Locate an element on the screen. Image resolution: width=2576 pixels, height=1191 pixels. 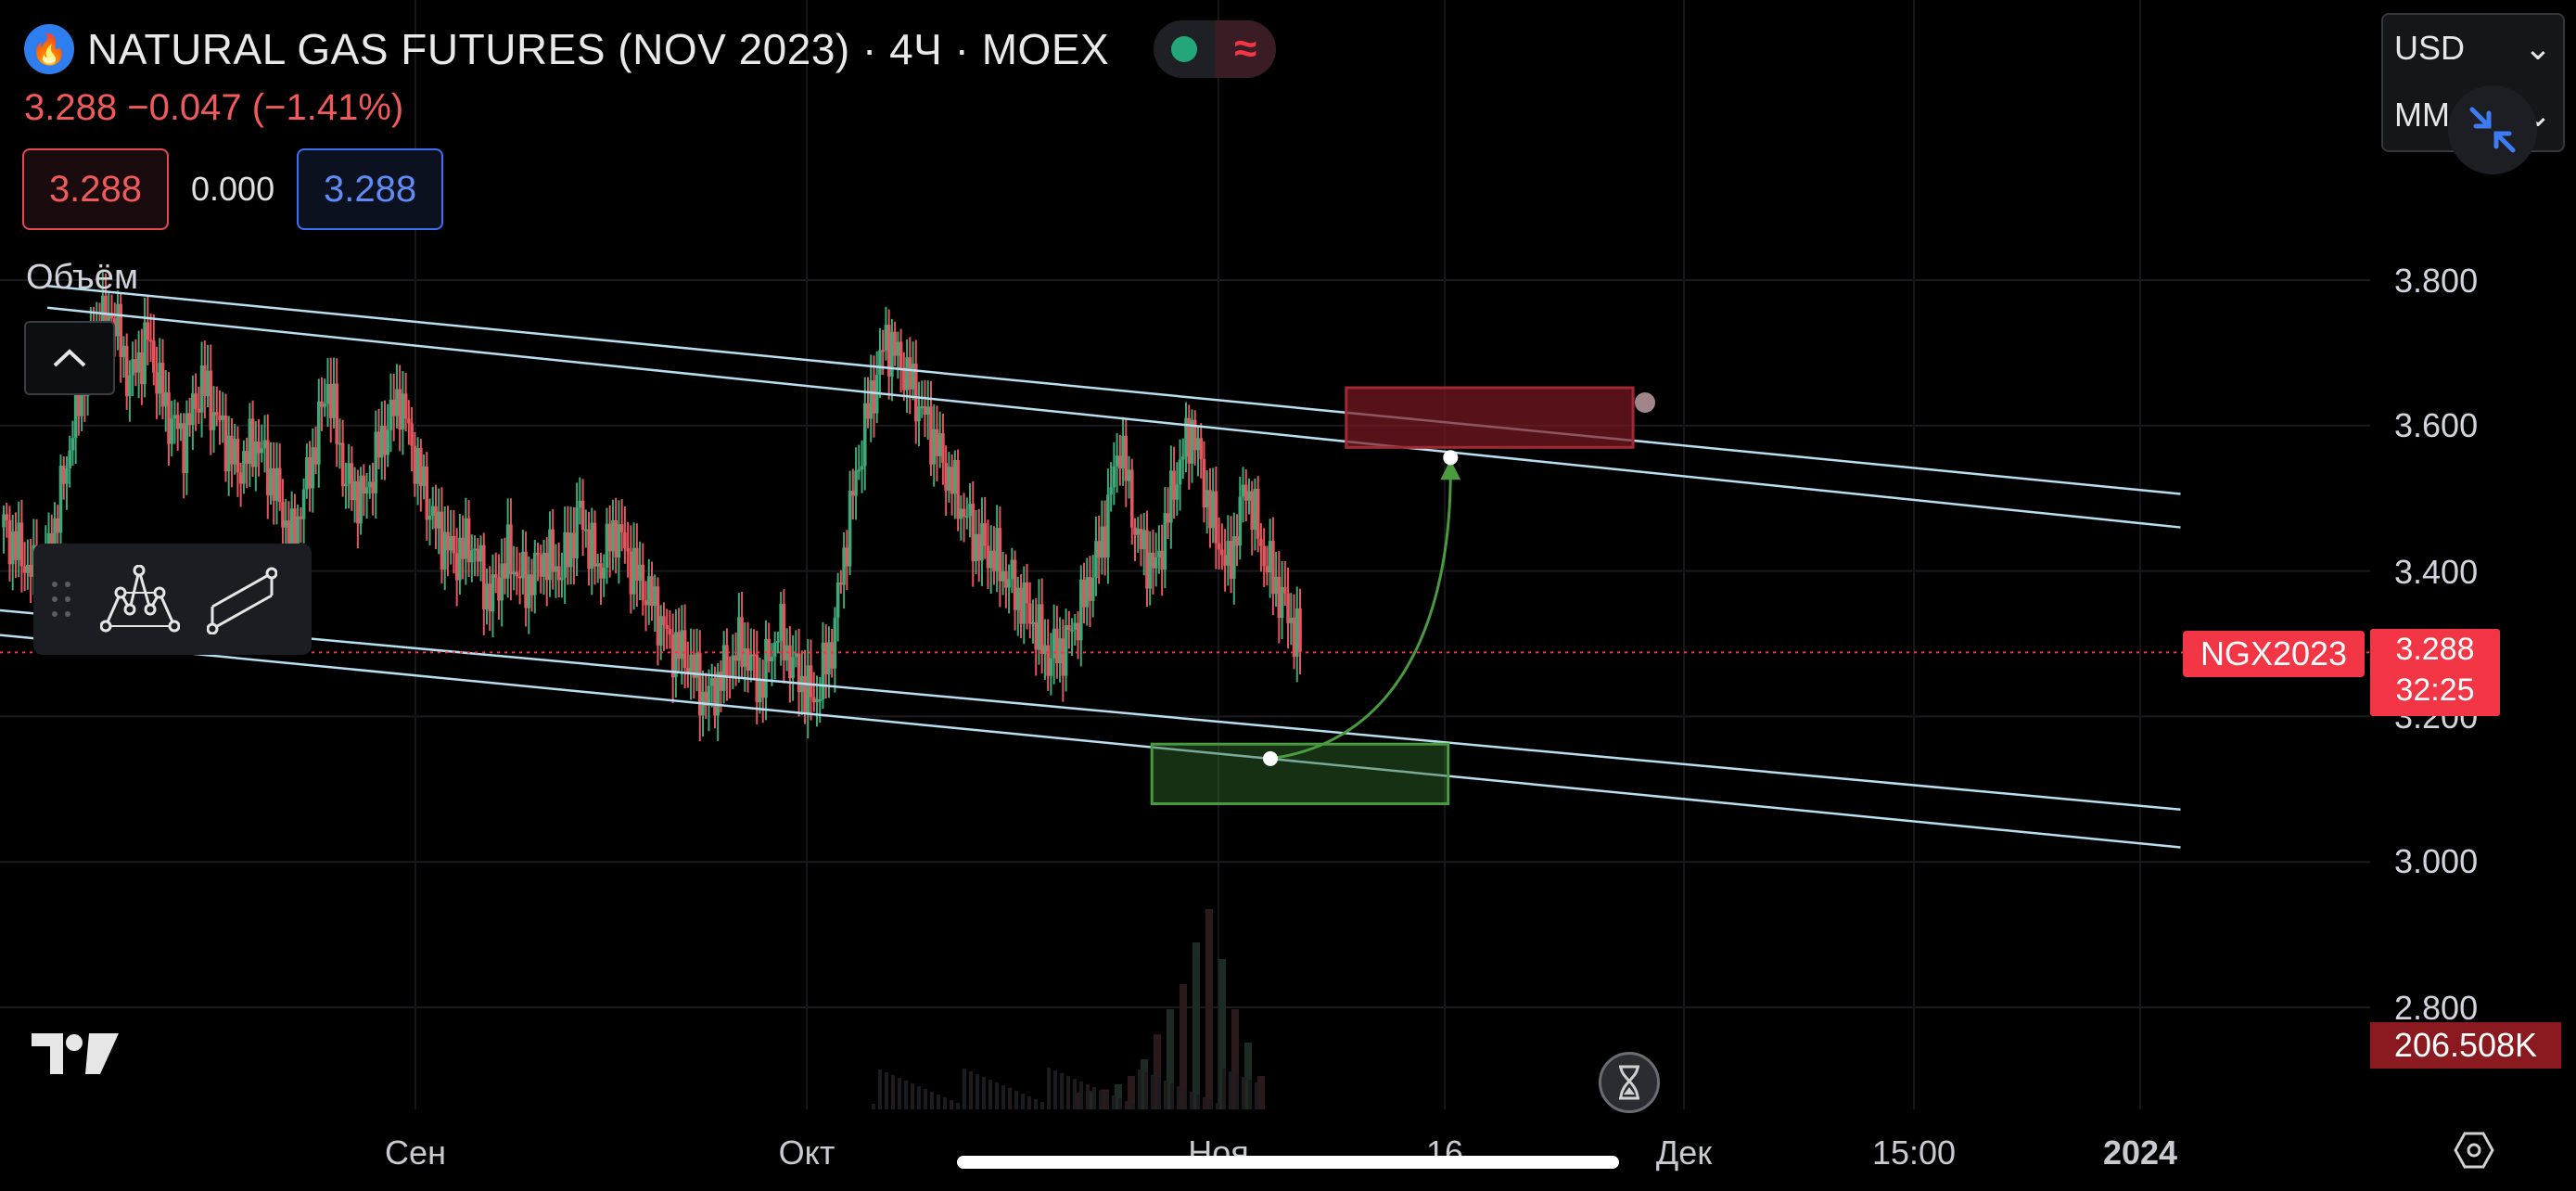
last-price-badge: 3.288 32:25 is located at coordinates (2435, 673).